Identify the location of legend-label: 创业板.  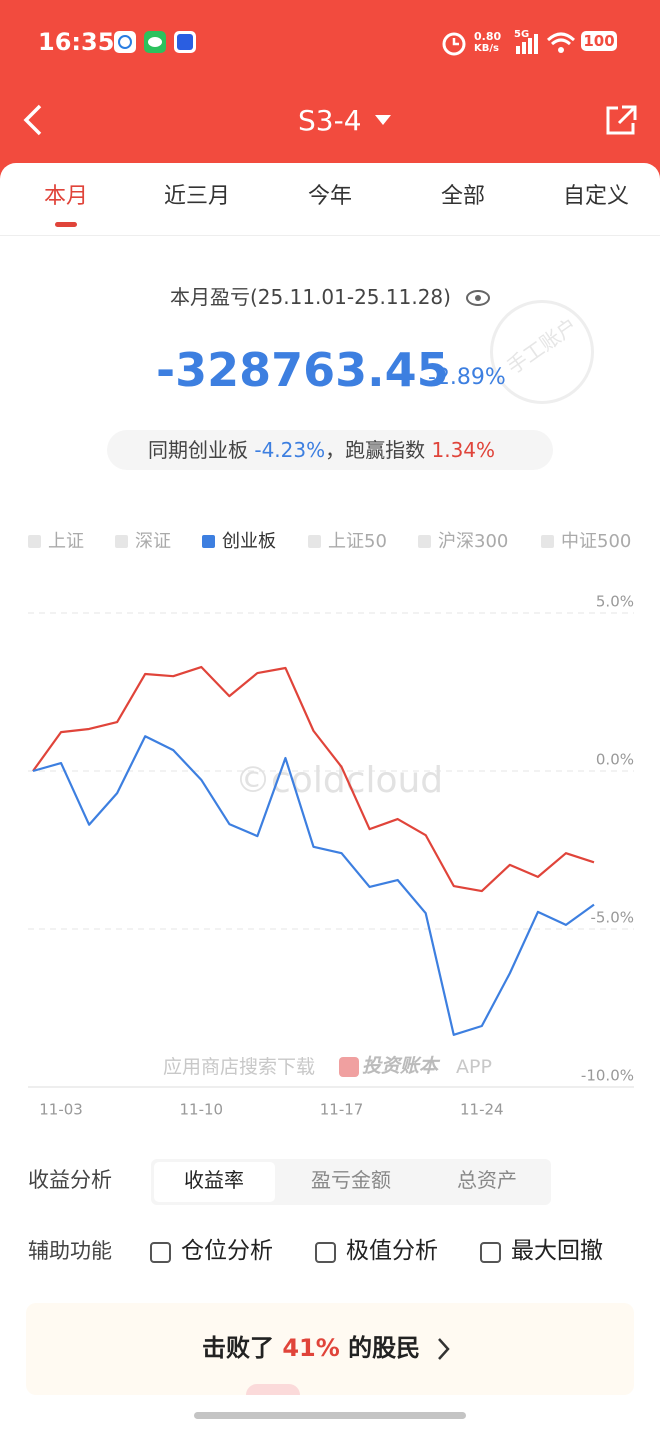
(249, 541).